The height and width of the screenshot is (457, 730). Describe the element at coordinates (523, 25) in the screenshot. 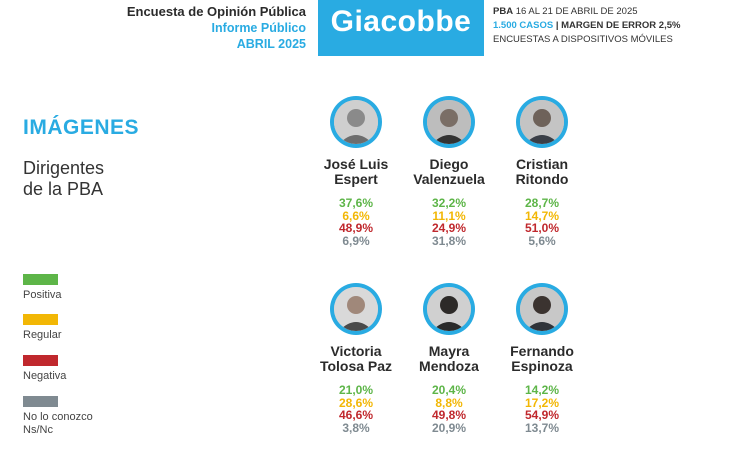

I see `sample-size: 1.500 CASOS` at that location.